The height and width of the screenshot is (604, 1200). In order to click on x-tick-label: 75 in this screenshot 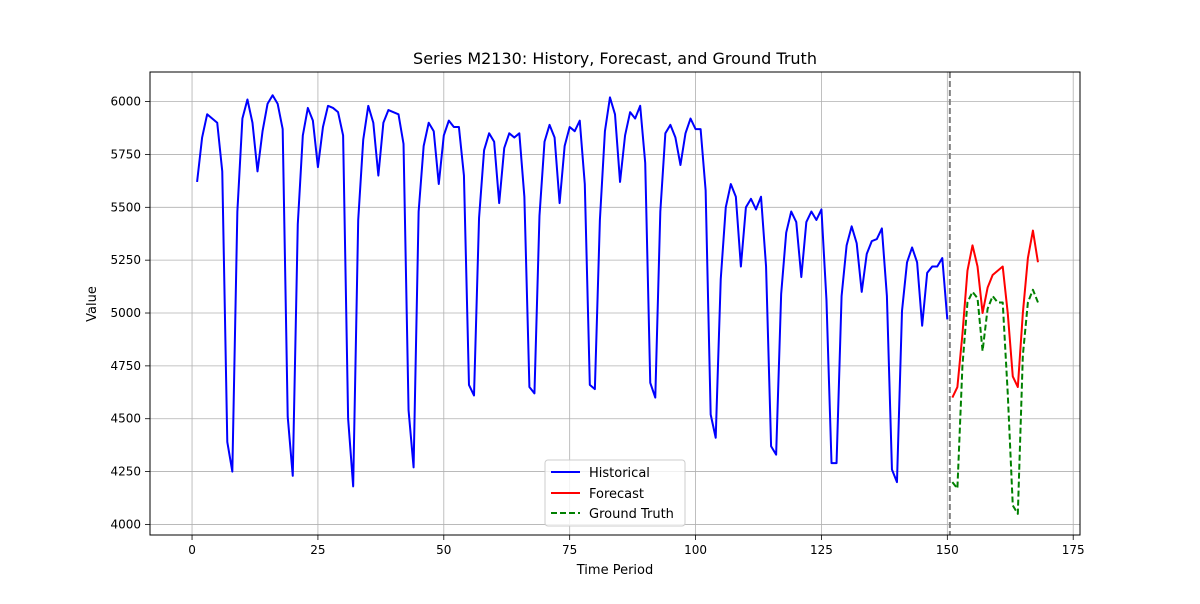, I will do `click(569, 550)`.